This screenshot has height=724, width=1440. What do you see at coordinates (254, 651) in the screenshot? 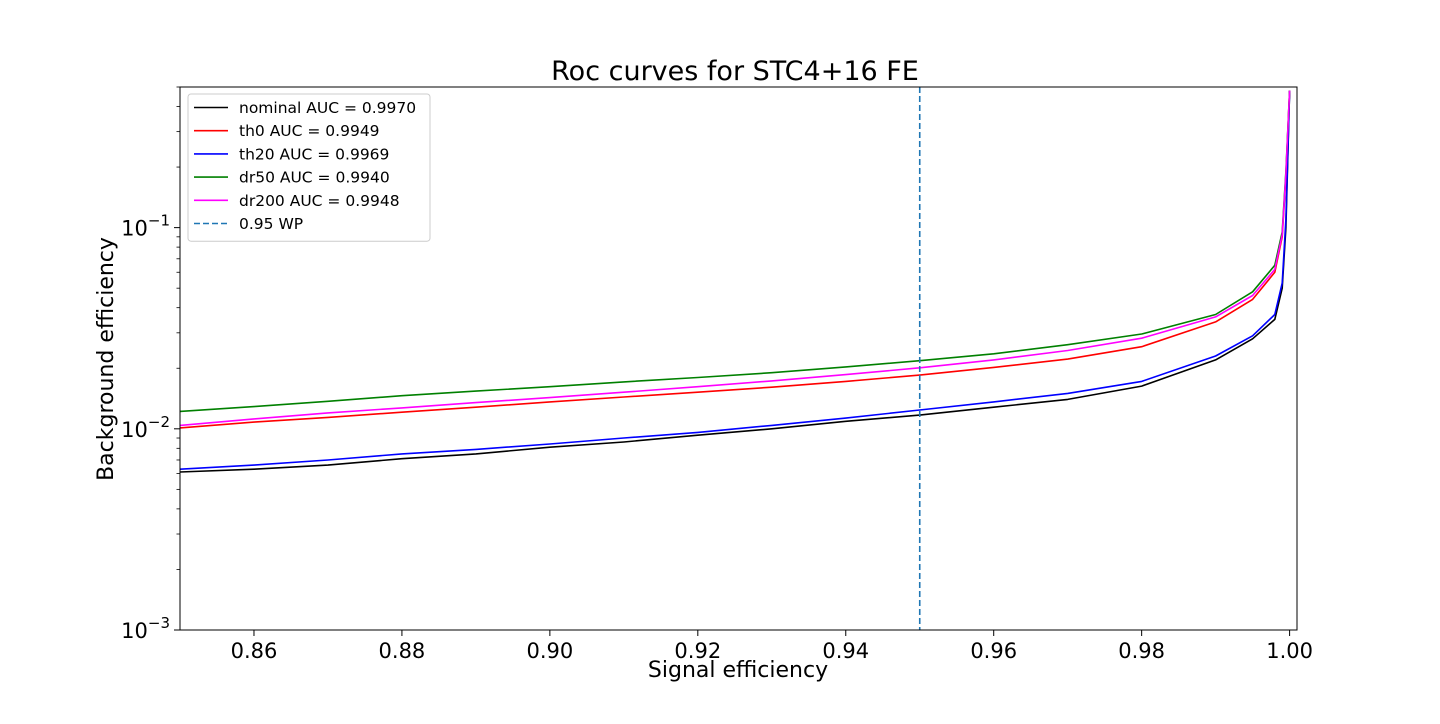
I see `x-tick-label: 0.86` at bounding box center [254, 651].